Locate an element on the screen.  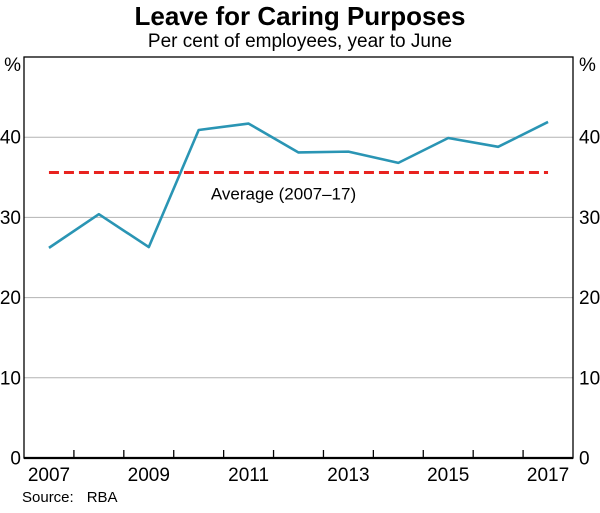
chart-title: Leave for Caring Purposes is located at coordinates (300, 16).